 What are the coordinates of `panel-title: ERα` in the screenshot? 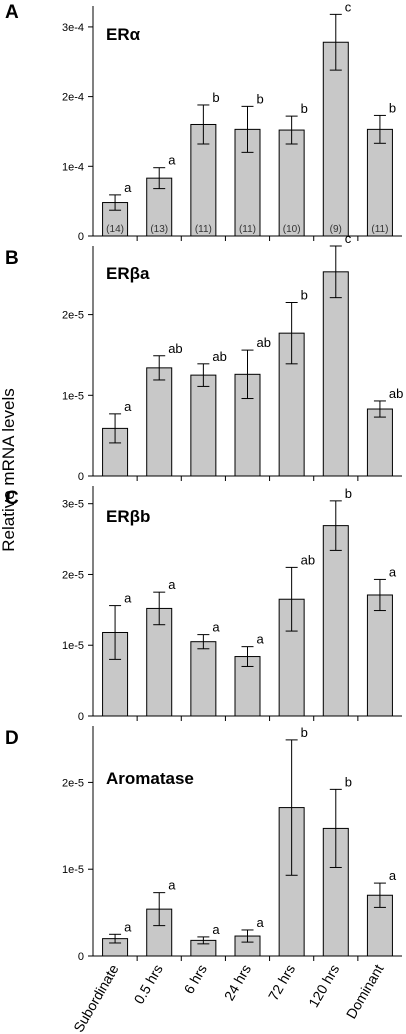 It's located at (123, 34).